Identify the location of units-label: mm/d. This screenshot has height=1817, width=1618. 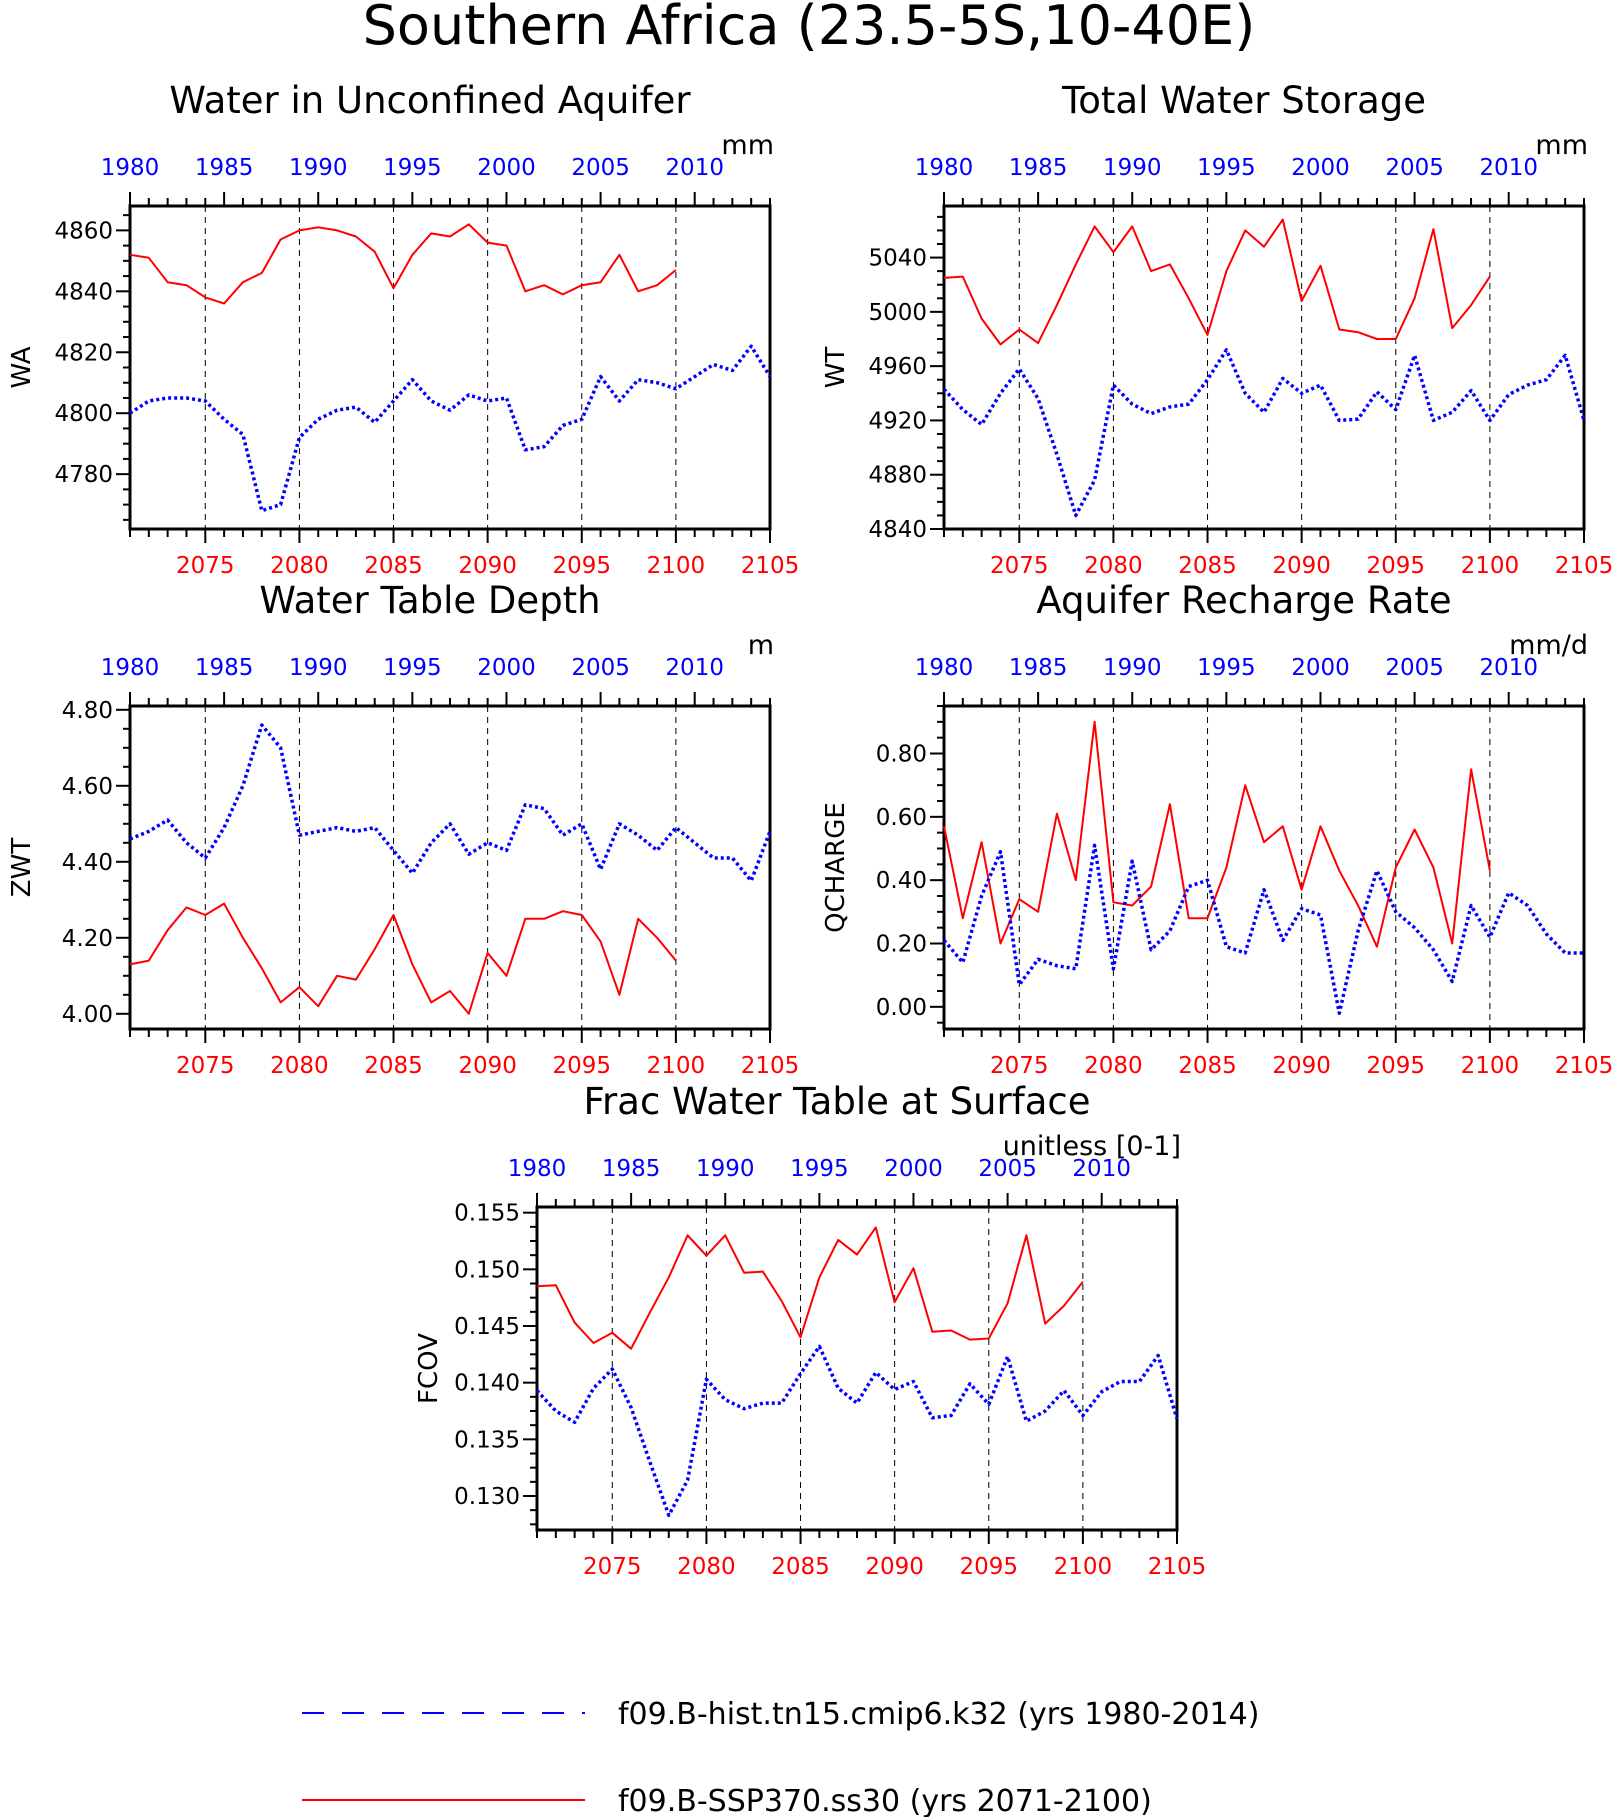
(1548, 645).